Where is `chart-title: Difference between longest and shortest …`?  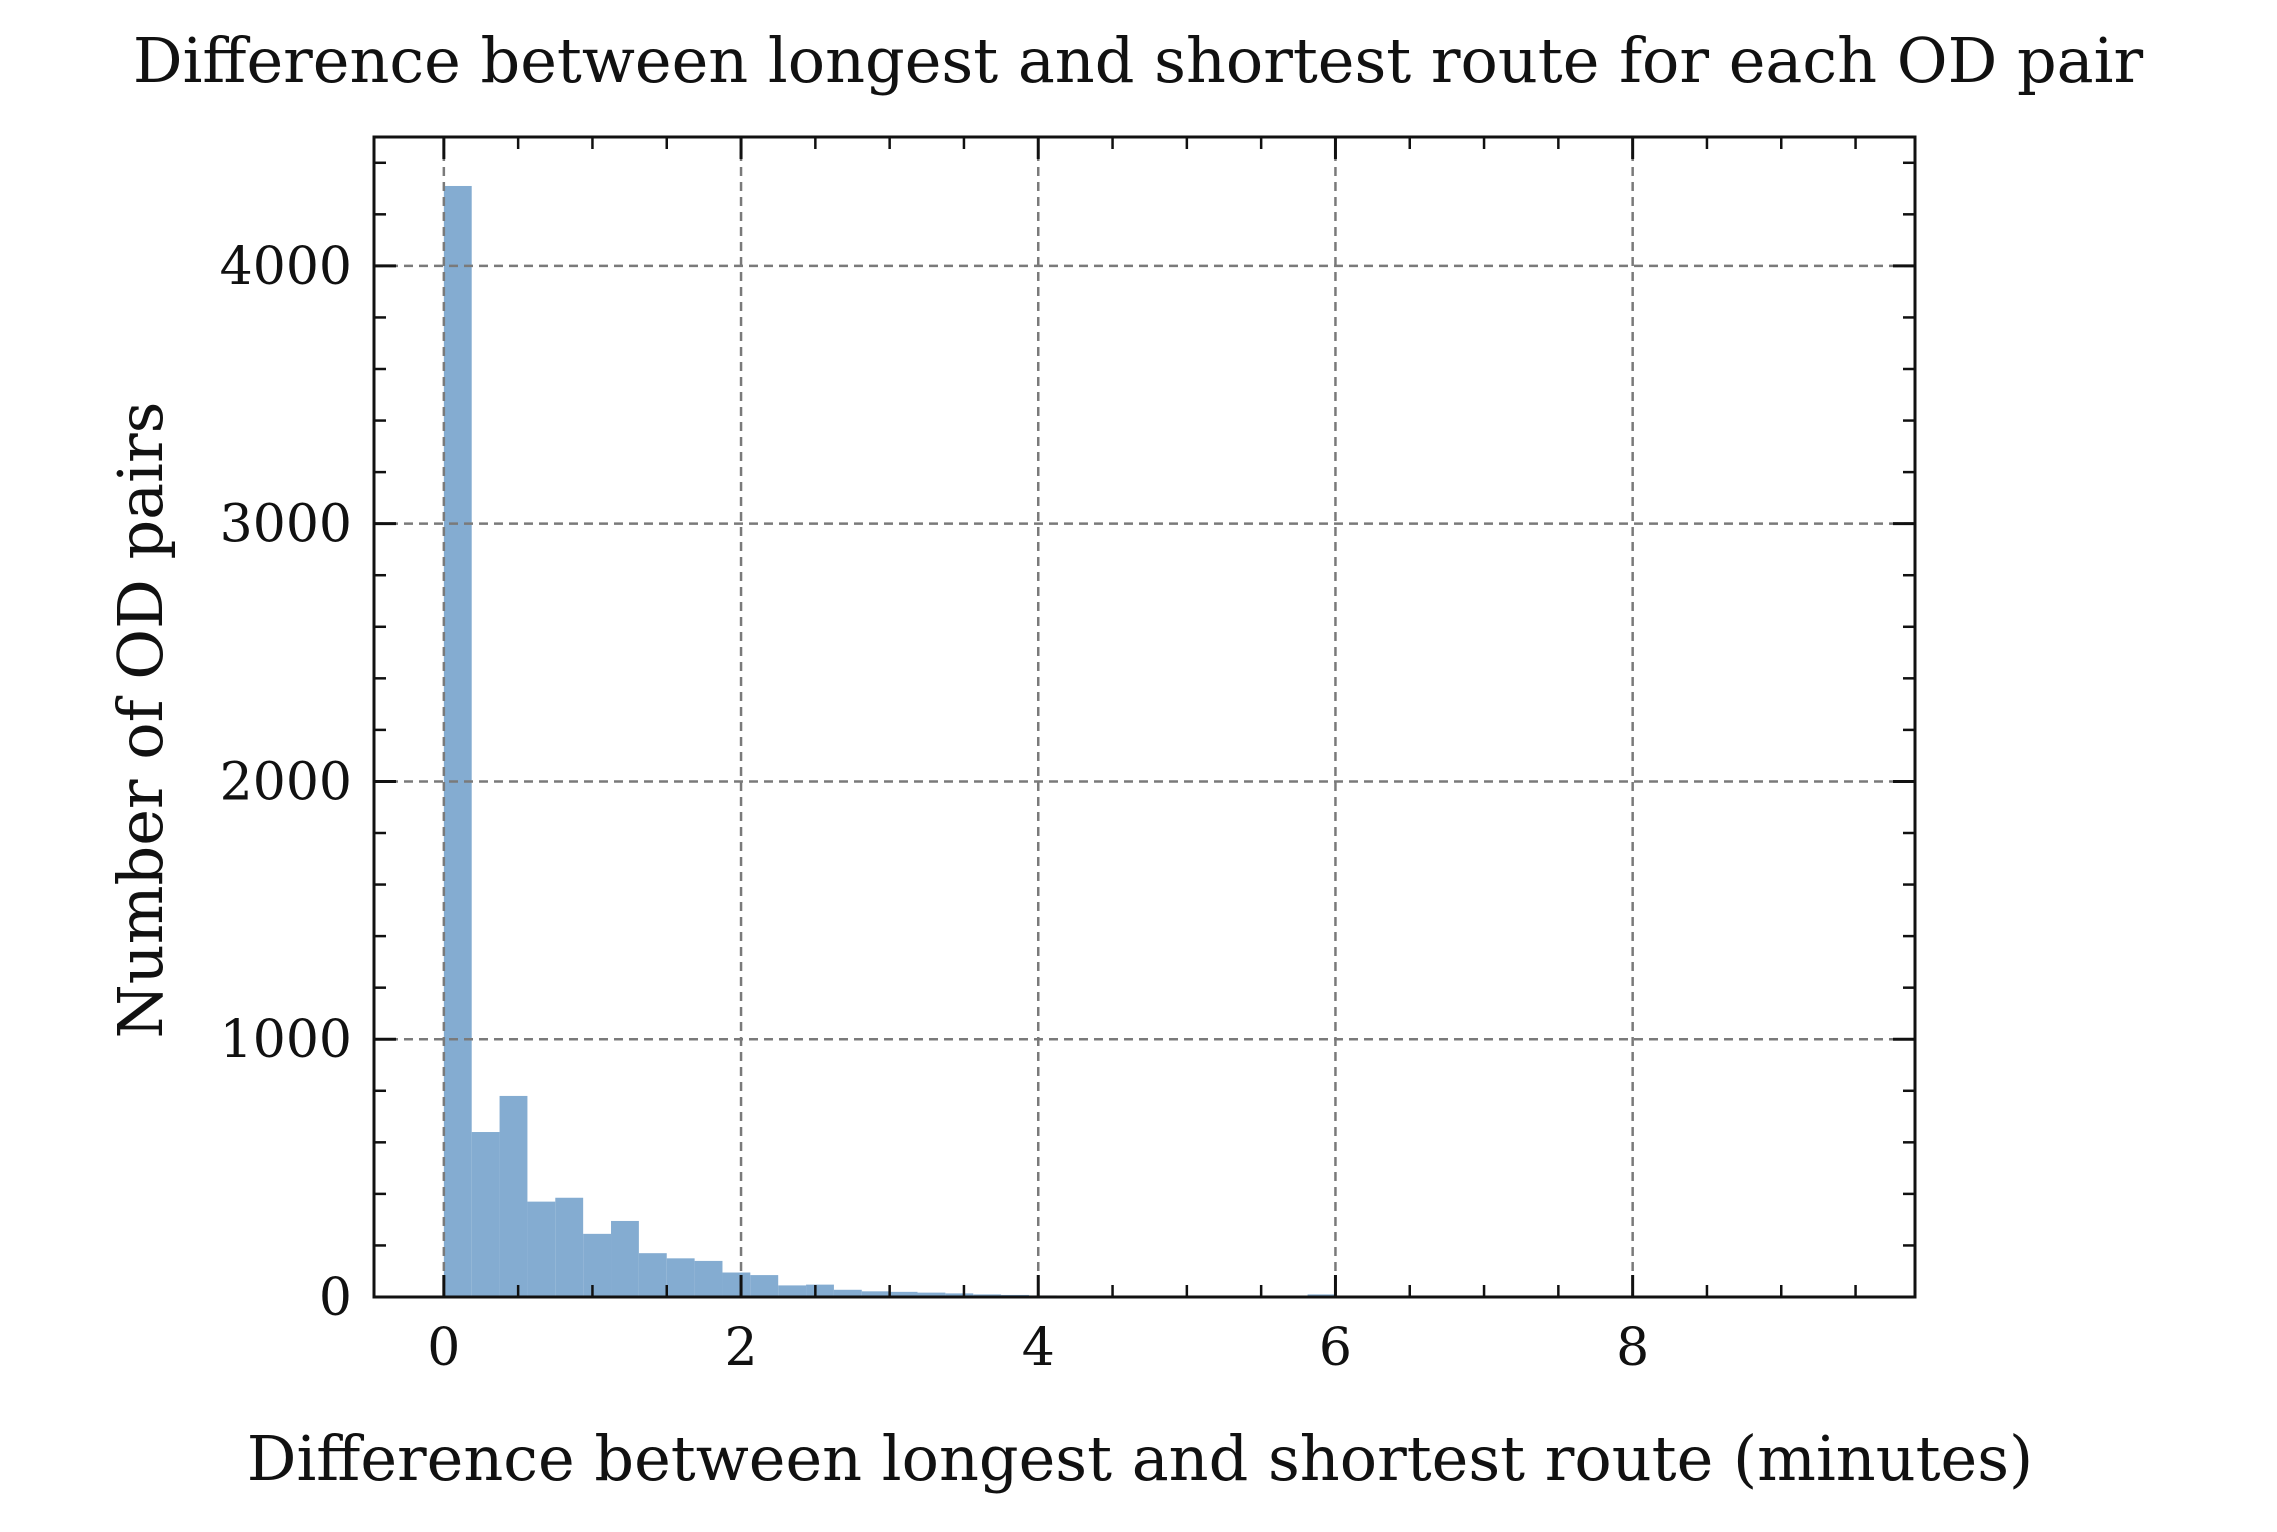
chart-title: Difference between longest and shortest … is located at coordinates (1138, 60).